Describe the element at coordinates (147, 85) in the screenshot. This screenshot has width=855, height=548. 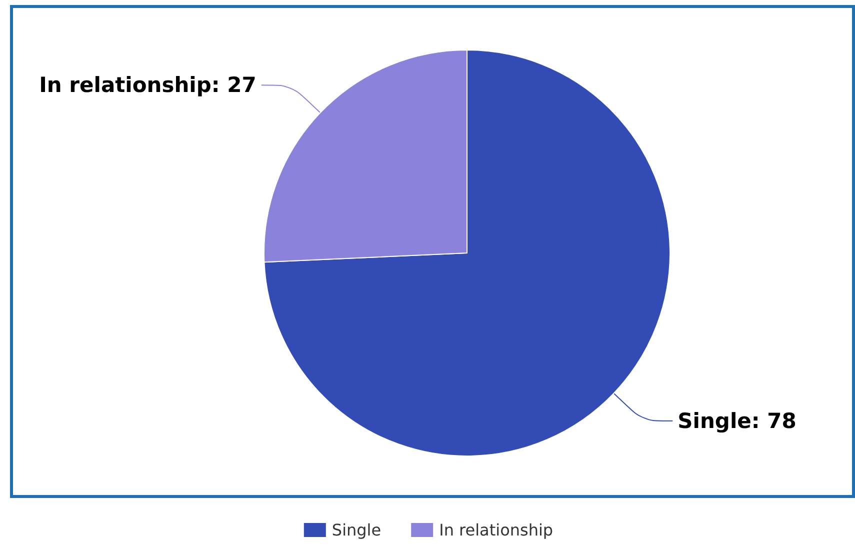
I see `data-label: In relationship: 27` at that location.